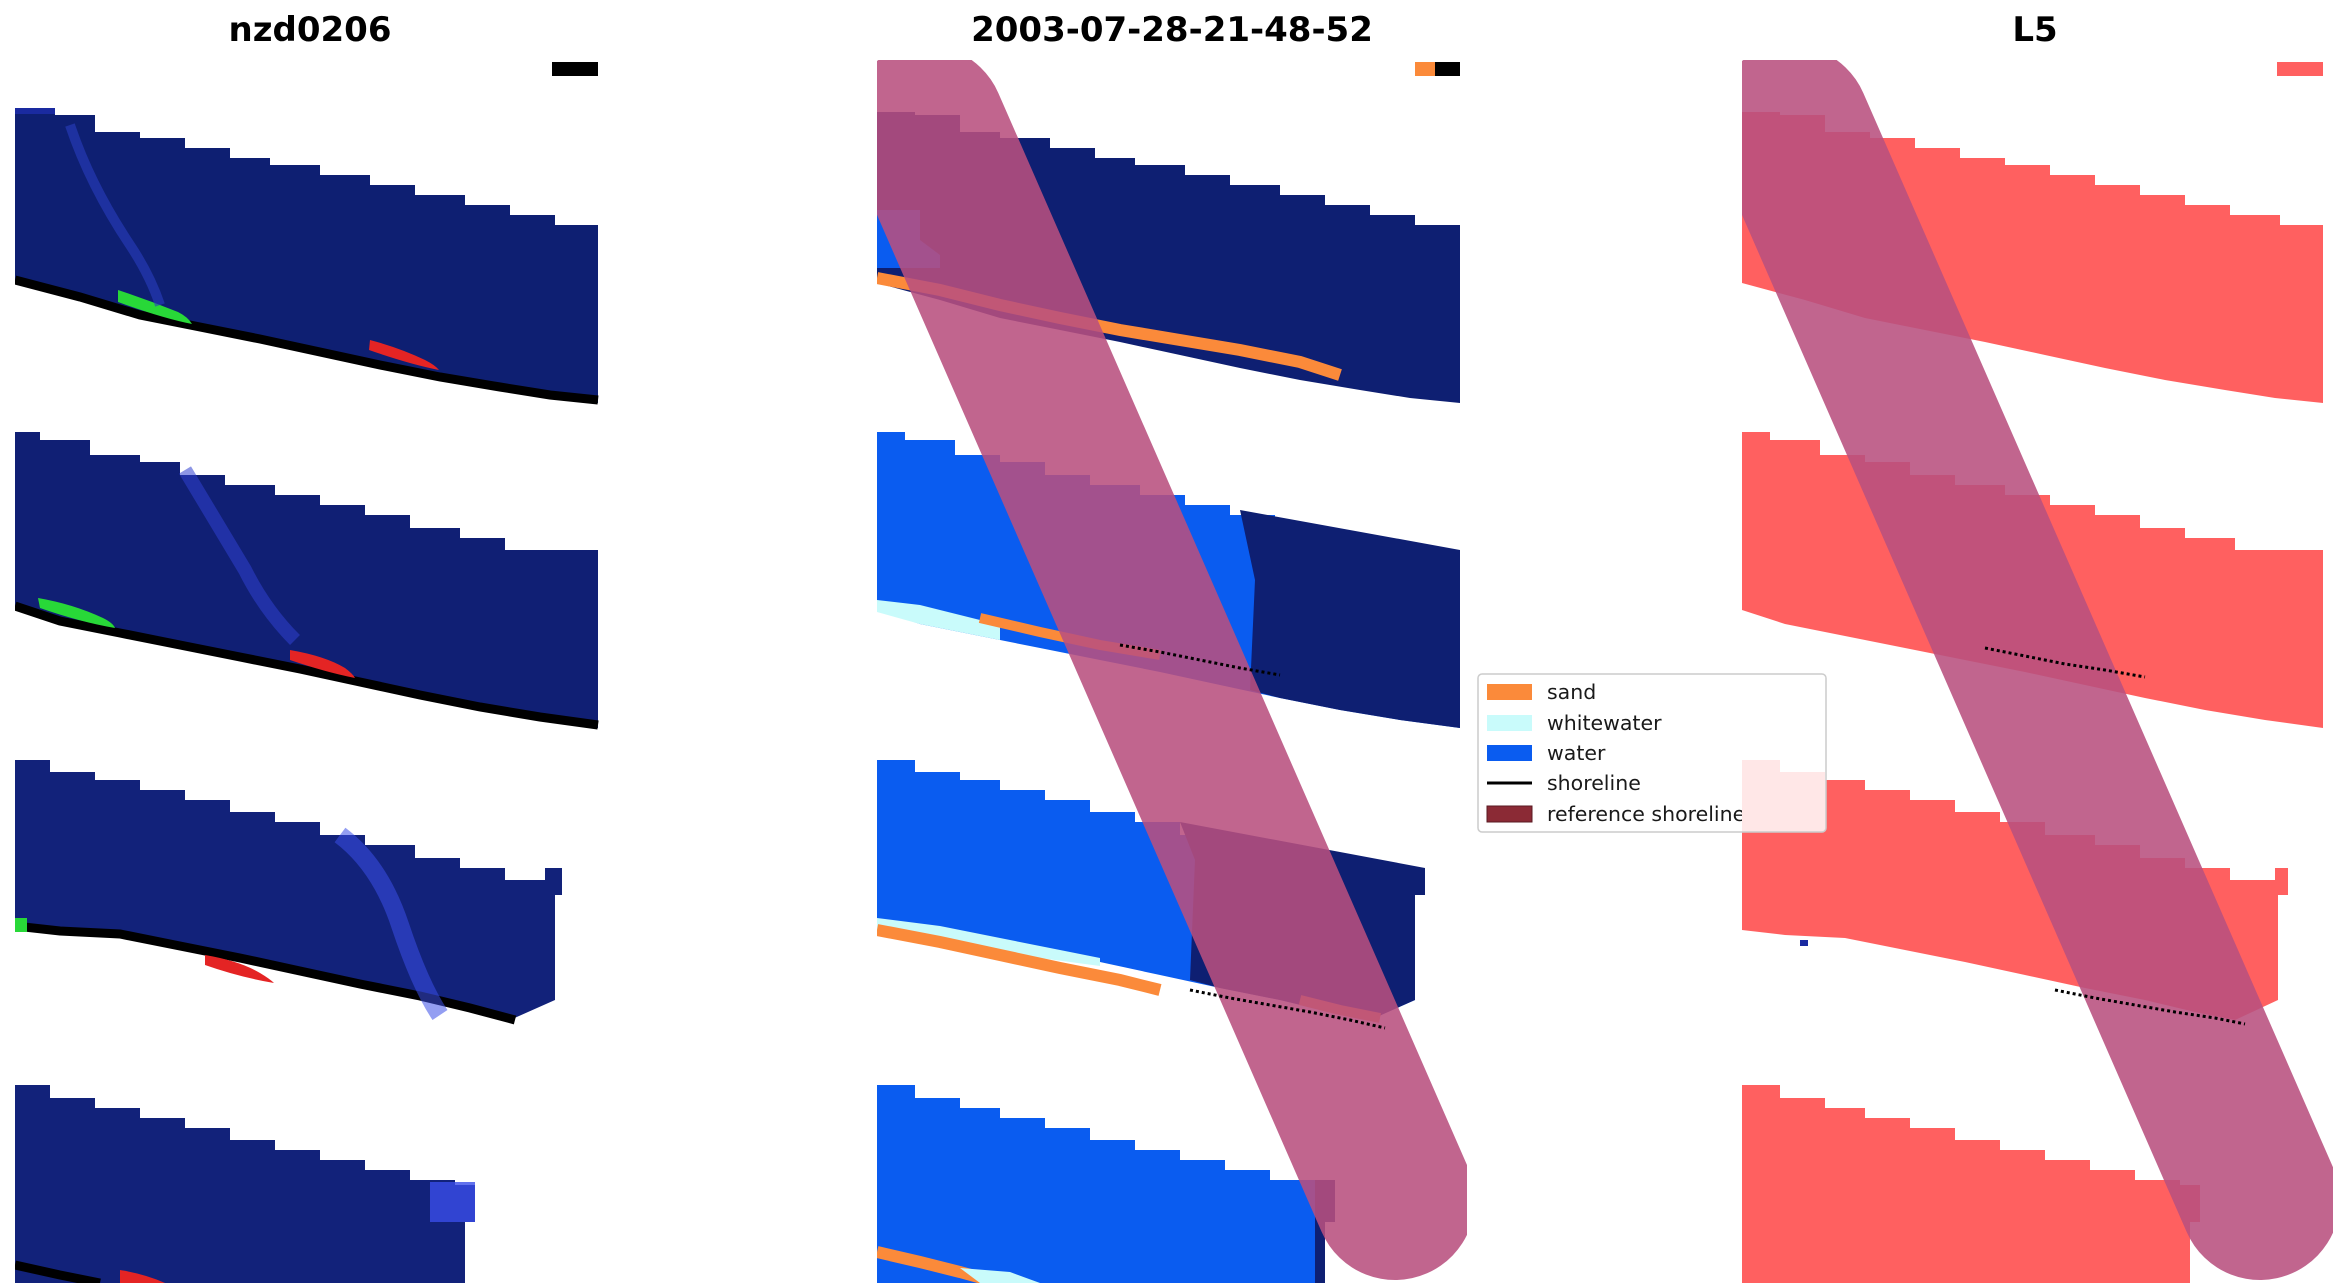  Describe the element at coordinates (1594, 783) in the screenshot. I see `legend-label-shoreline: shoreline` at that location.